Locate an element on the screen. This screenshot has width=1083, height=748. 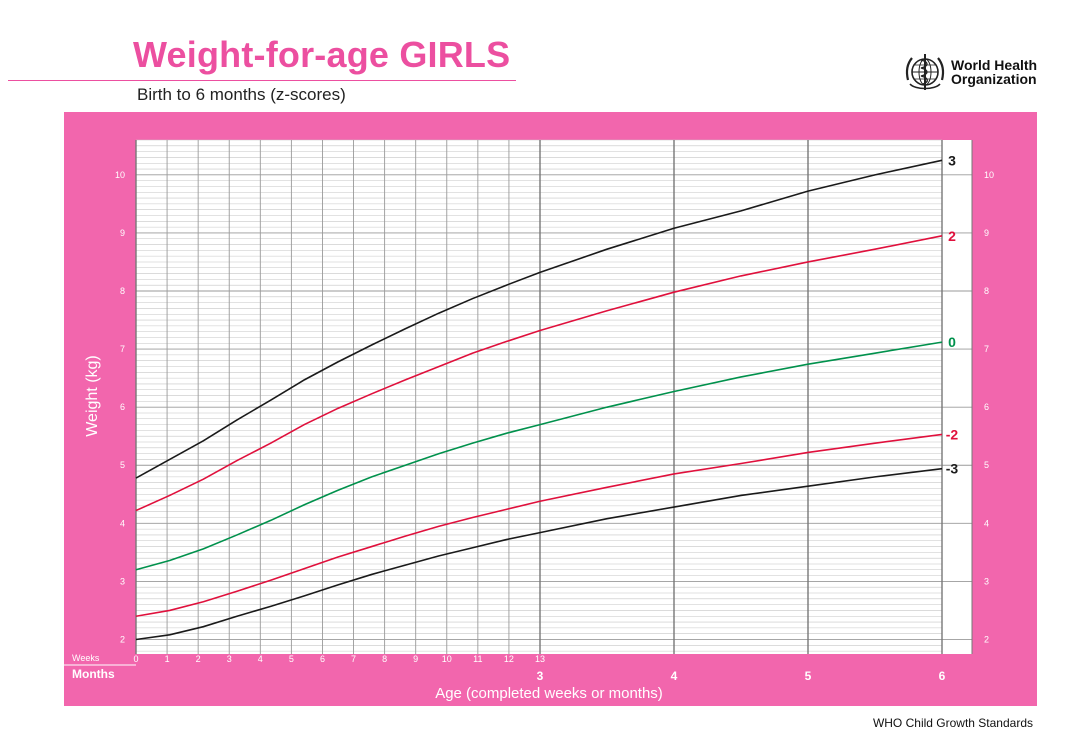
who-logo: World Health Organization is located at coordinates (970, 72).